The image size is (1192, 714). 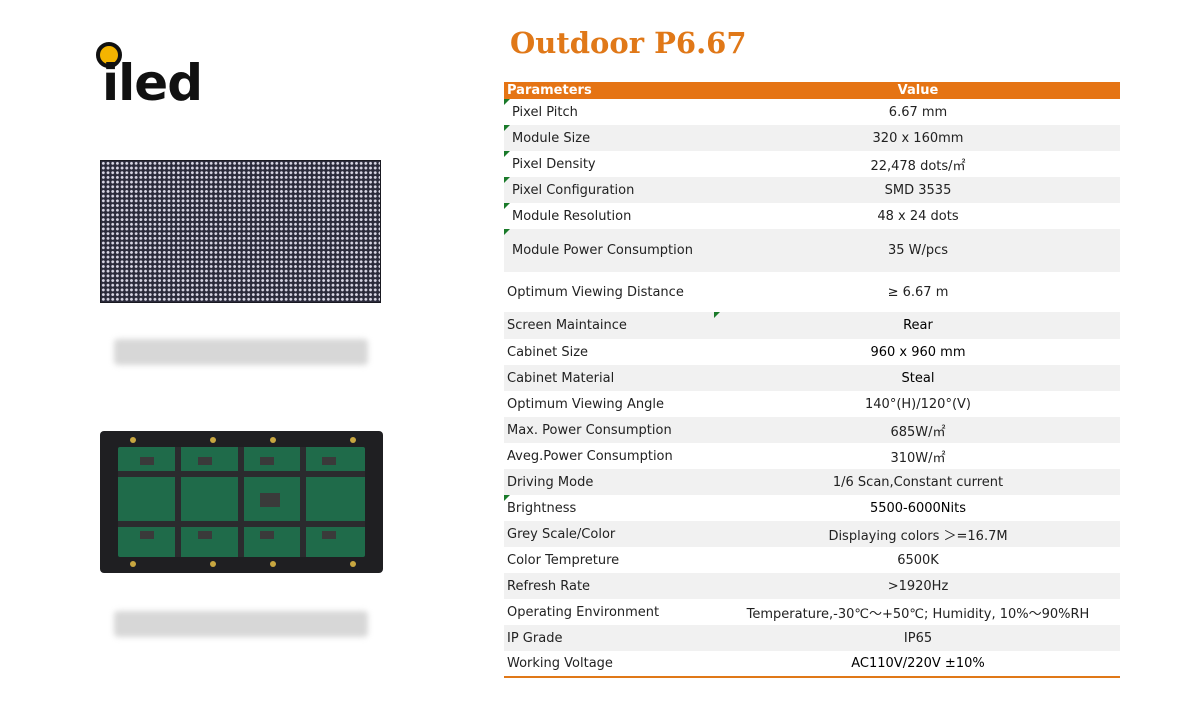 I want to click on value-cell: 320 x 160mm, so click(x=918, y=138).